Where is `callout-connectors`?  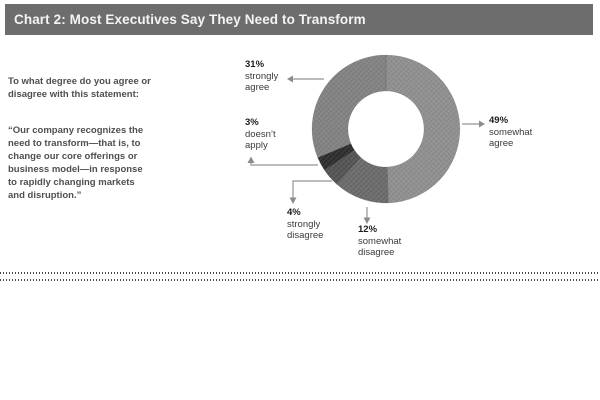 callout-connectors is located at coordinates (366, 149).